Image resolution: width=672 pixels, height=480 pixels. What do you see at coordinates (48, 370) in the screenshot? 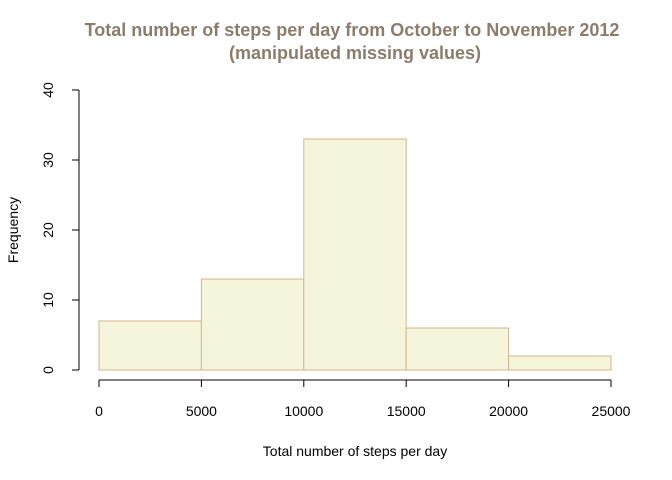
I see `y-tick-label: 0` at bounding box center [48, 370].